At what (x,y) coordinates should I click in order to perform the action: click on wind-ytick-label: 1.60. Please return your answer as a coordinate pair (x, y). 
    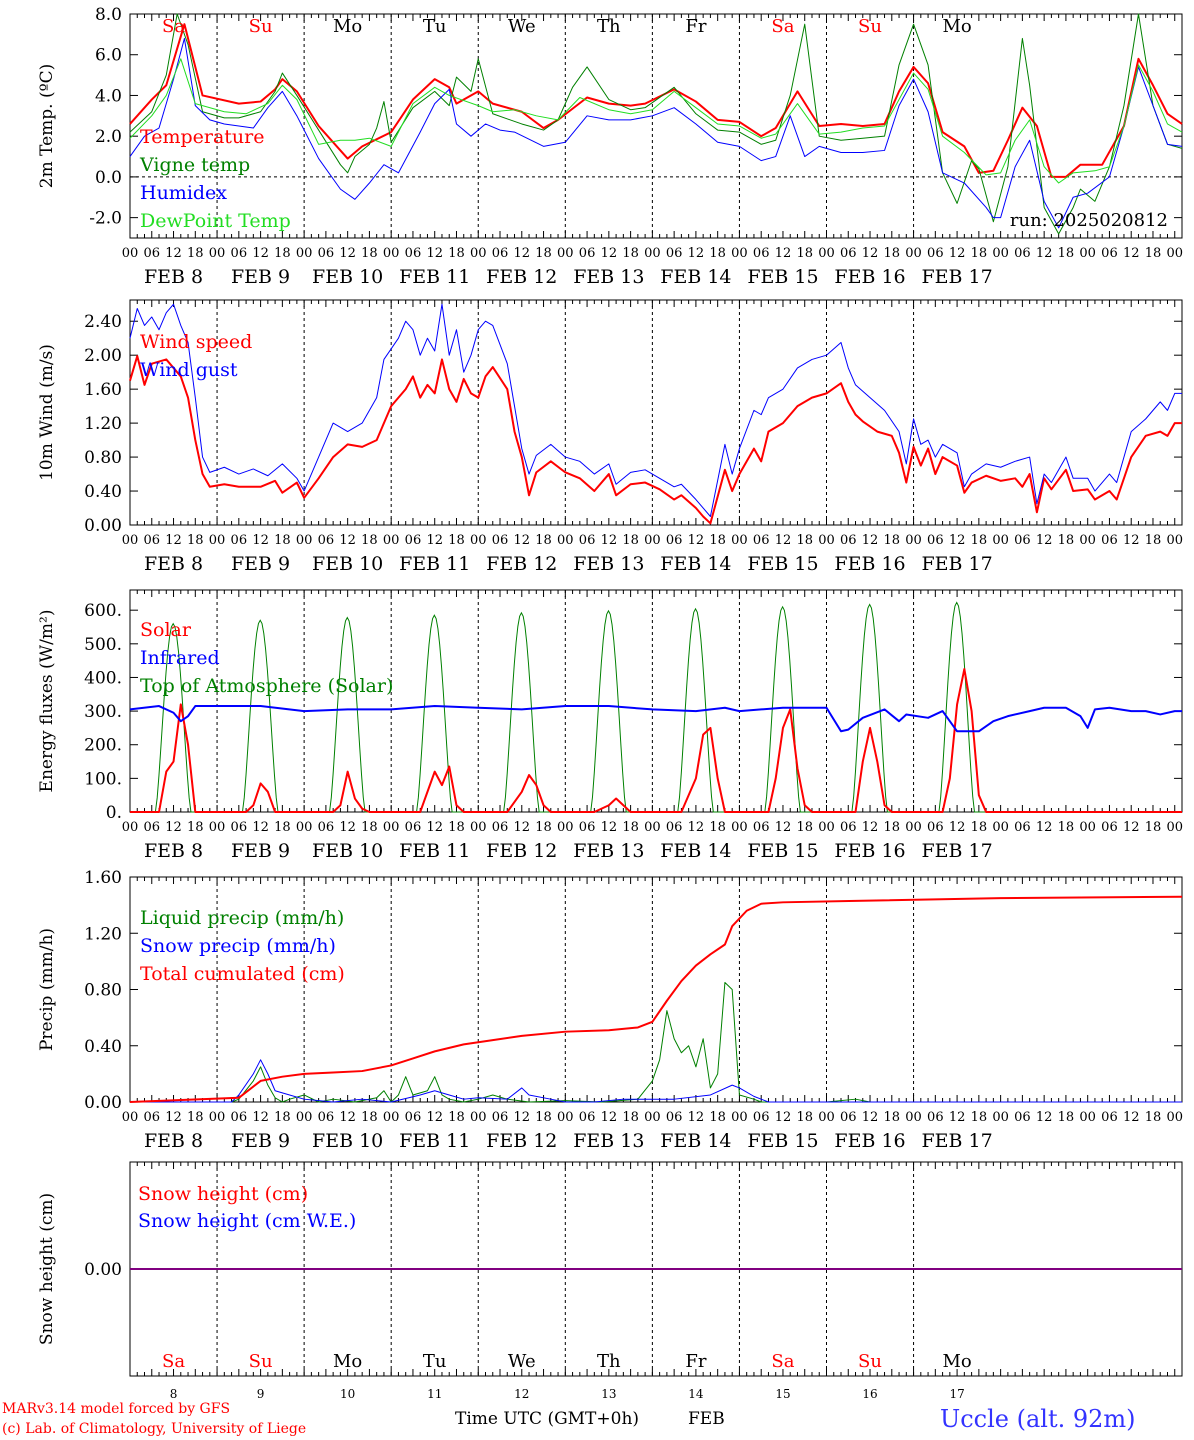
    Looking at the image, I should click on (103, 390).